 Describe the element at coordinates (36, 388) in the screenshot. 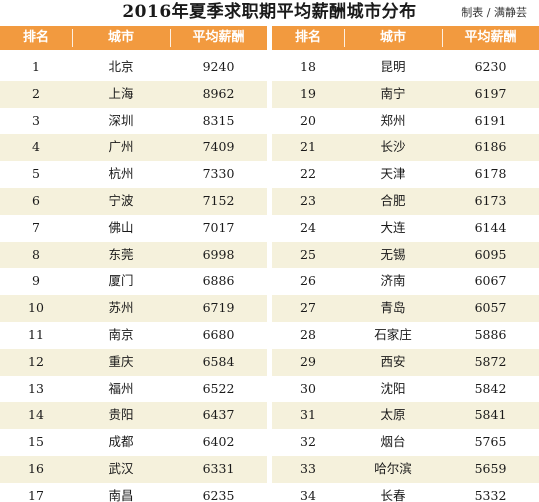

I see `rank-cell: 13` at that location.